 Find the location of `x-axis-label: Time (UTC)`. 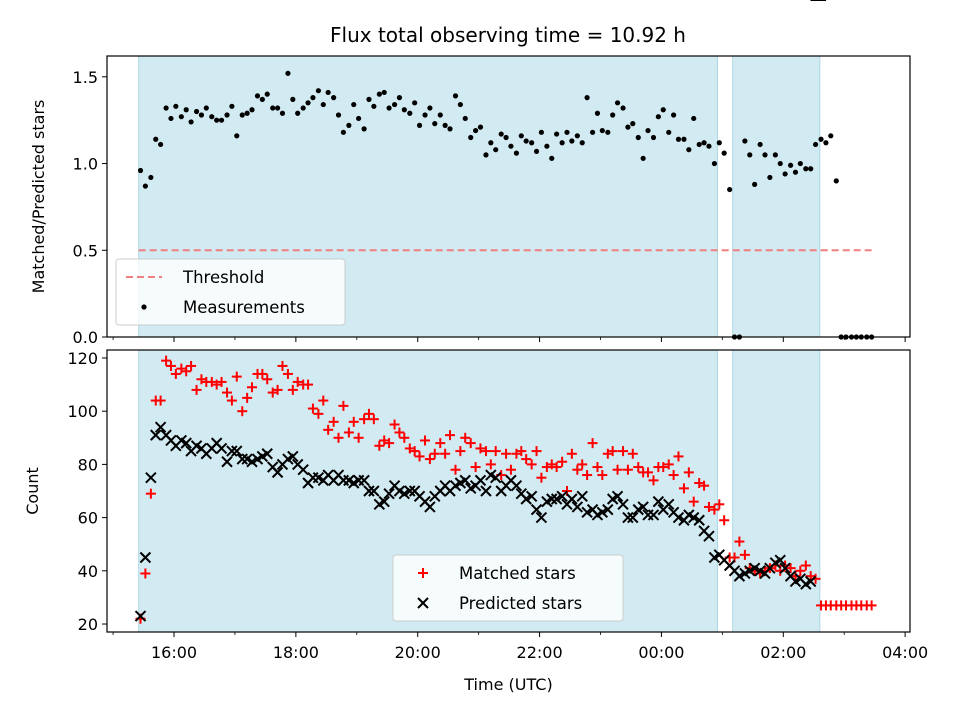

x-axis-label: Time (UTC) is located at coordinates (507, 684).